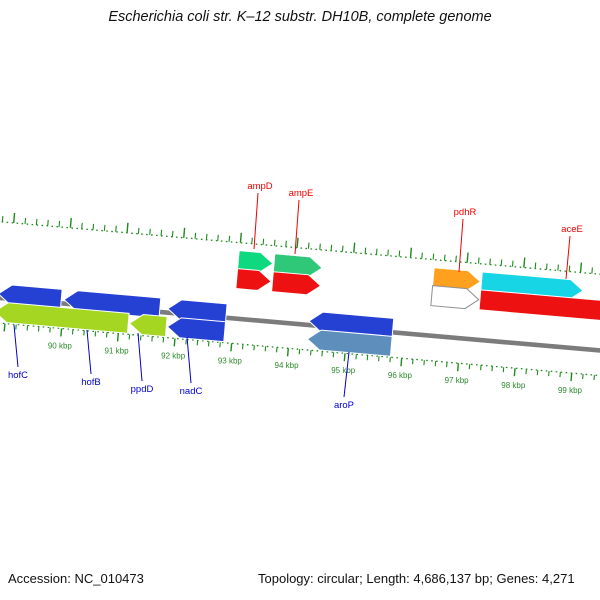 The image size is (600, 600). Describe the element at coordinates (301, 193) in the screenshot. I see `gene-label-ampE: ampE` at that location.